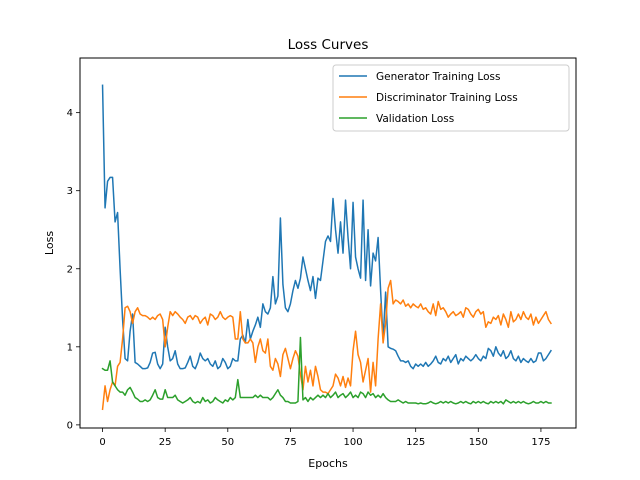  What do you see at coordinates (415, 119) in the screenshot?
I see `legend-label-2: Validation Loss` at bounding box center [415, 119].